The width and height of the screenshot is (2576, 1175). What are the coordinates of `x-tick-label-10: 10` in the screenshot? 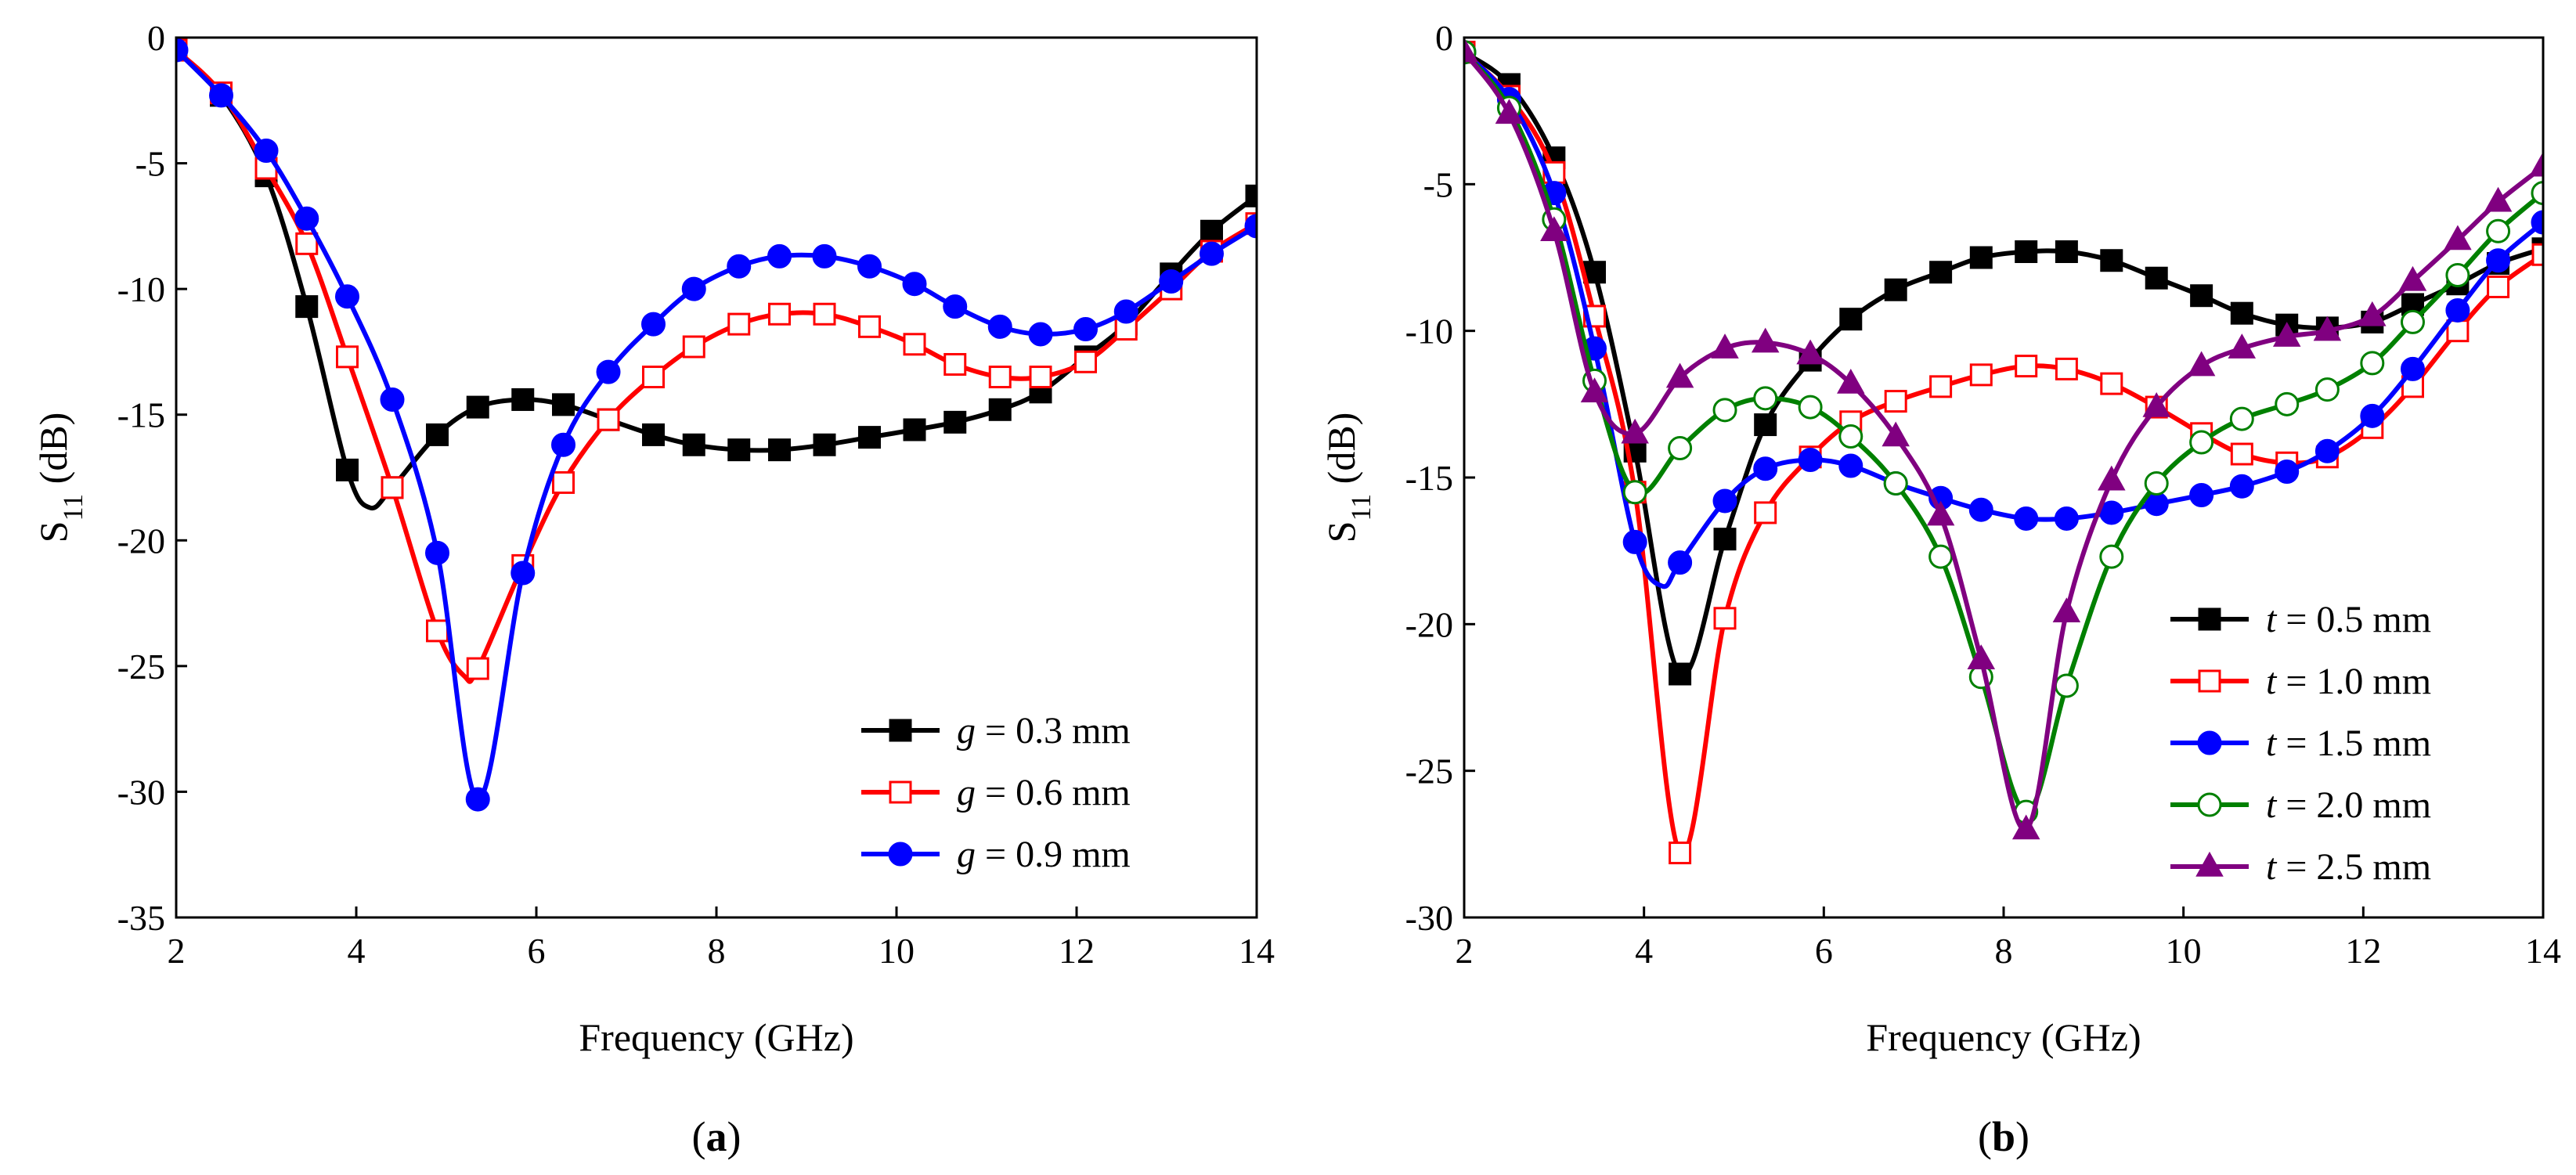 It's located at (897, 951).